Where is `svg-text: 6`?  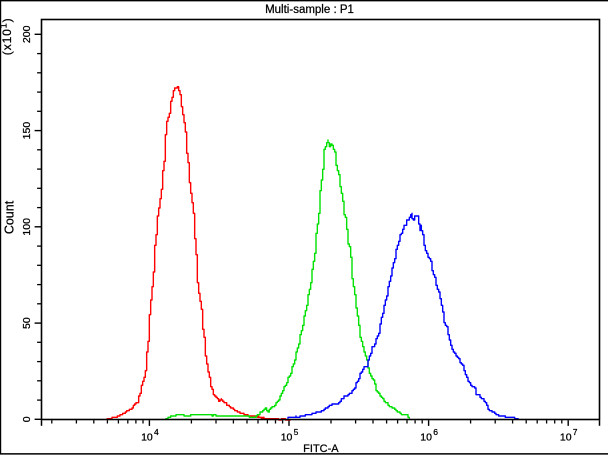 svg-text: 6 is located at coordinates (435, 432).